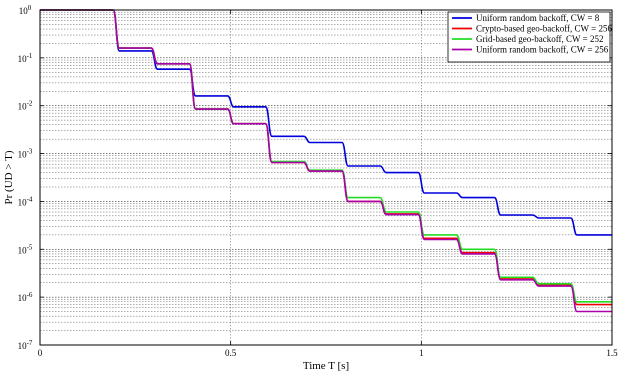 The width and height of the screenshot is (636, 378). I want to click on y-tick-label: 10⁻⁵, so click(25, 249).